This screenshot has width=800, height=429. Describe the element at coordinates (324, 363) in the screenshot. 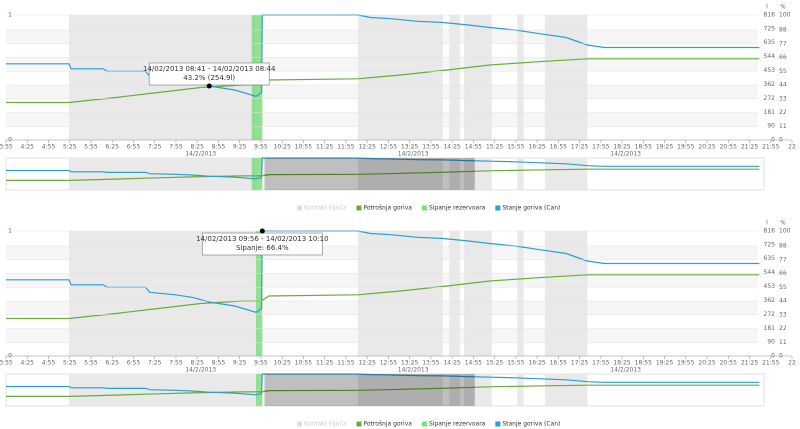

I see `x-tick-label: 11:25` at that location.